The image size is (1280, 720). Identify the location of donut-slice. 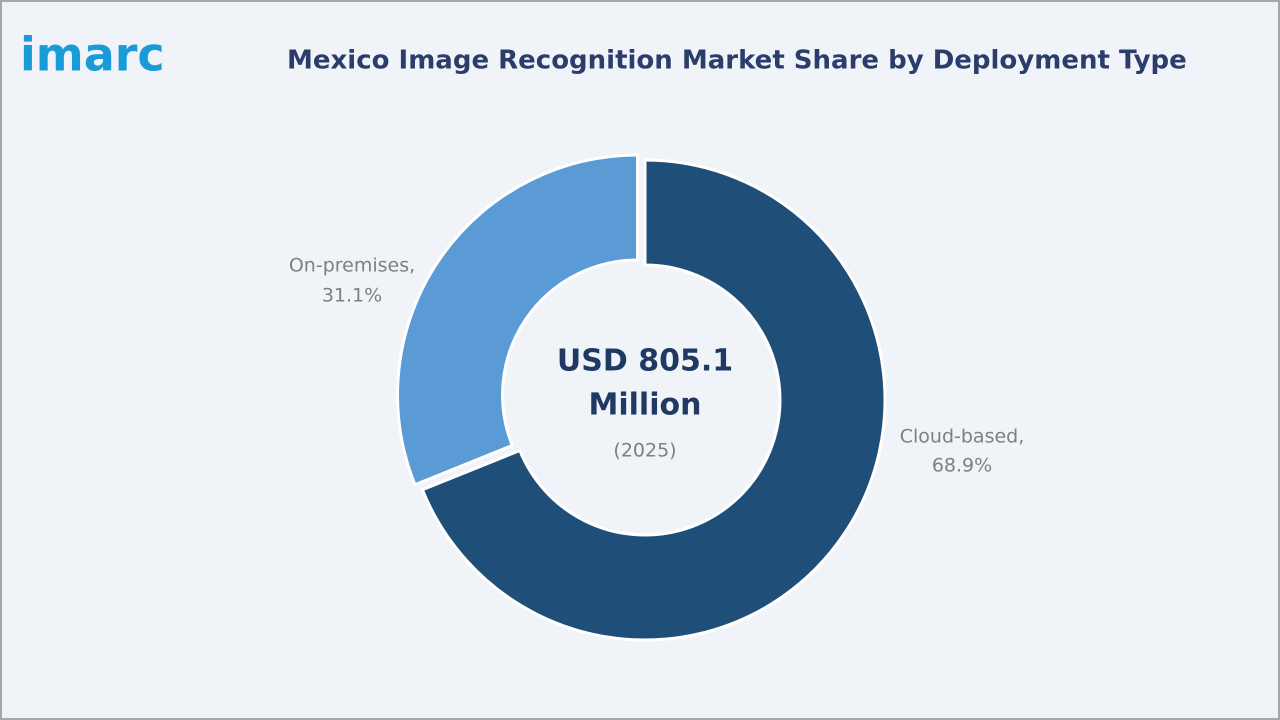
(518, 320).